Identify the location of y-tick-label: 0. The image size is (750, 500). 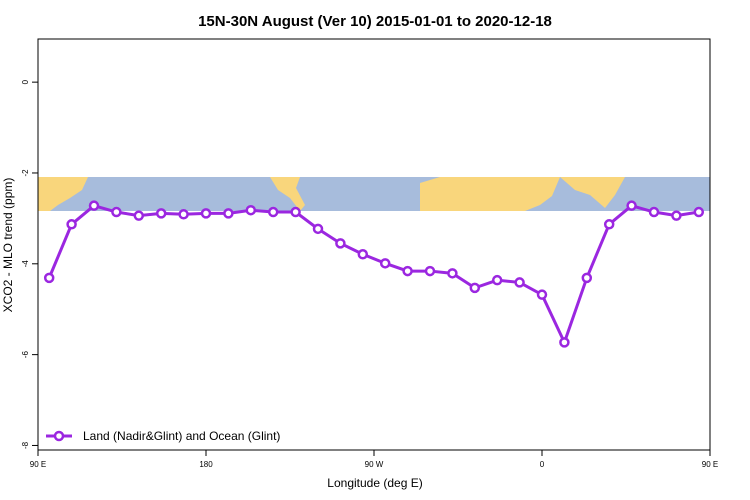
(25, 81).